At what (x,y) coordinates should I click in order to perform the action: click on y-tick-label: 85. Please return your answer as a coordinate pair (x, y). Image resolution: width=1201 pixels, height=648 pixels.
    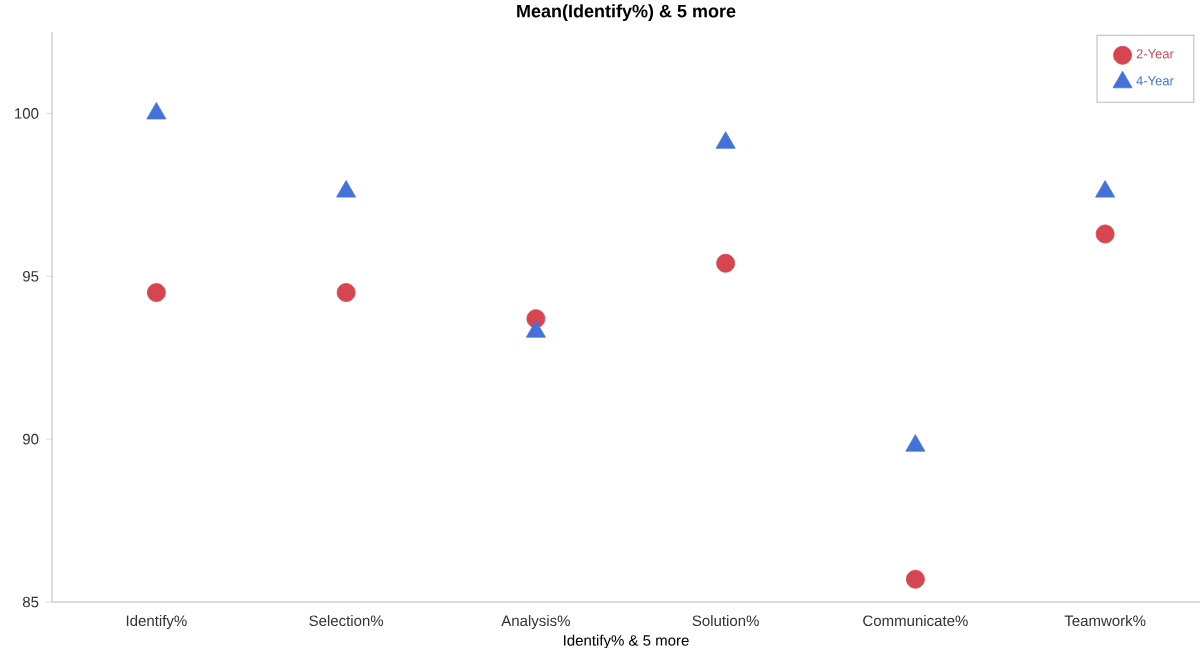
    Looking at the image, I should click on (30, 602).